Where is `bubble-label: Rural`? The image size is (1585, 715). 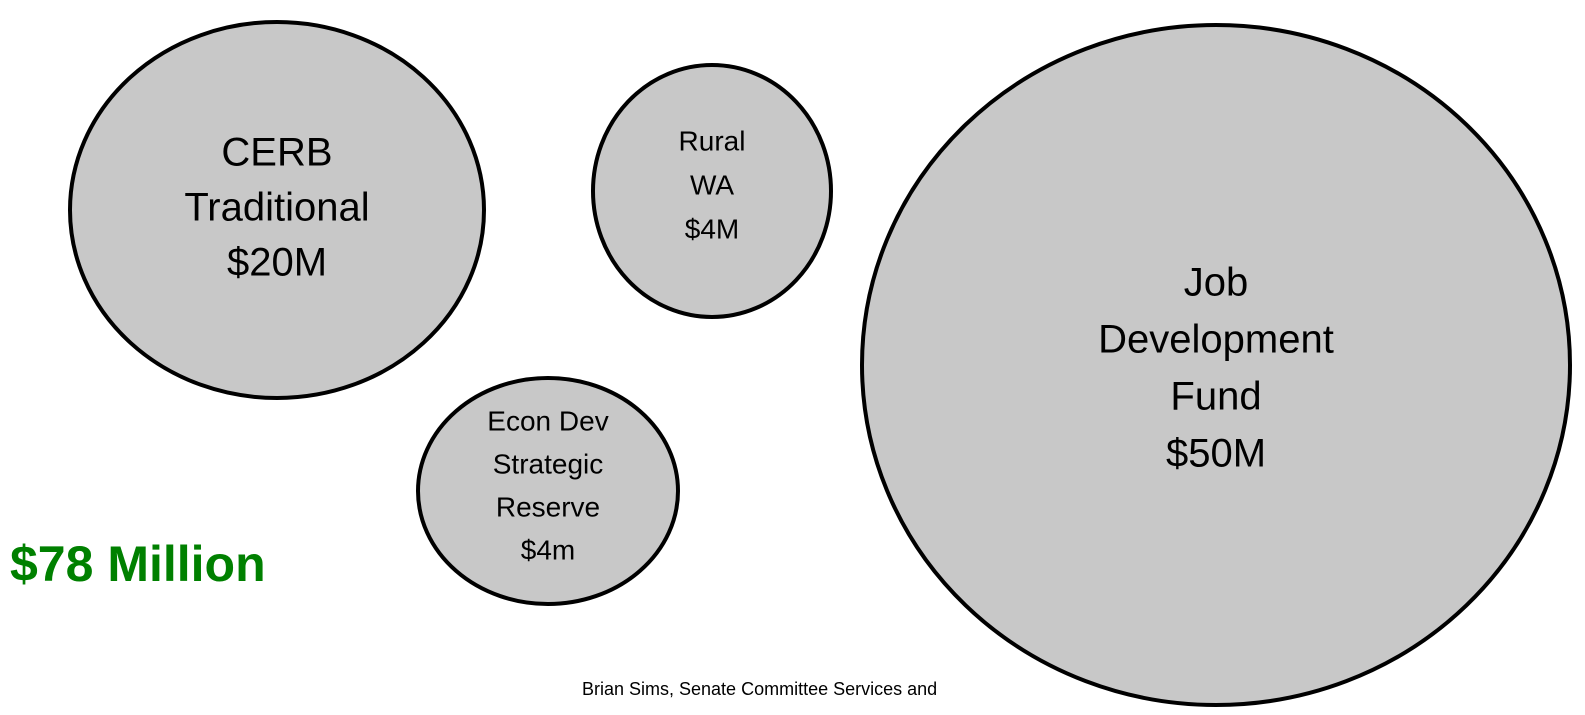 bubble-label: Rural is located at coordinates (712, 140).